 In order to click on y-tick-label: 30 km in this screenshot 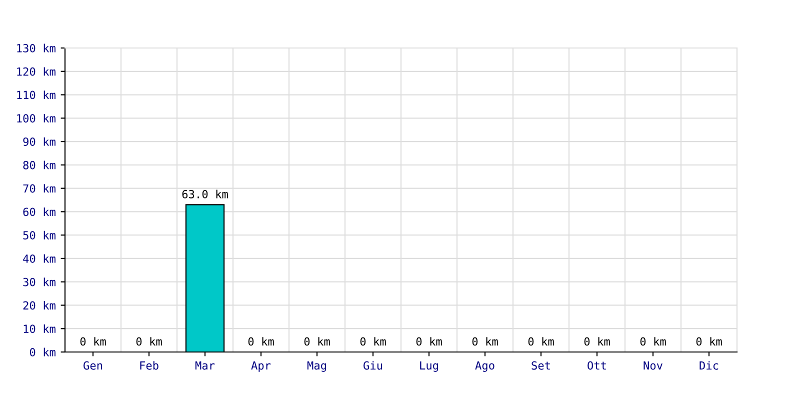, I will do `click(39, 282)`.